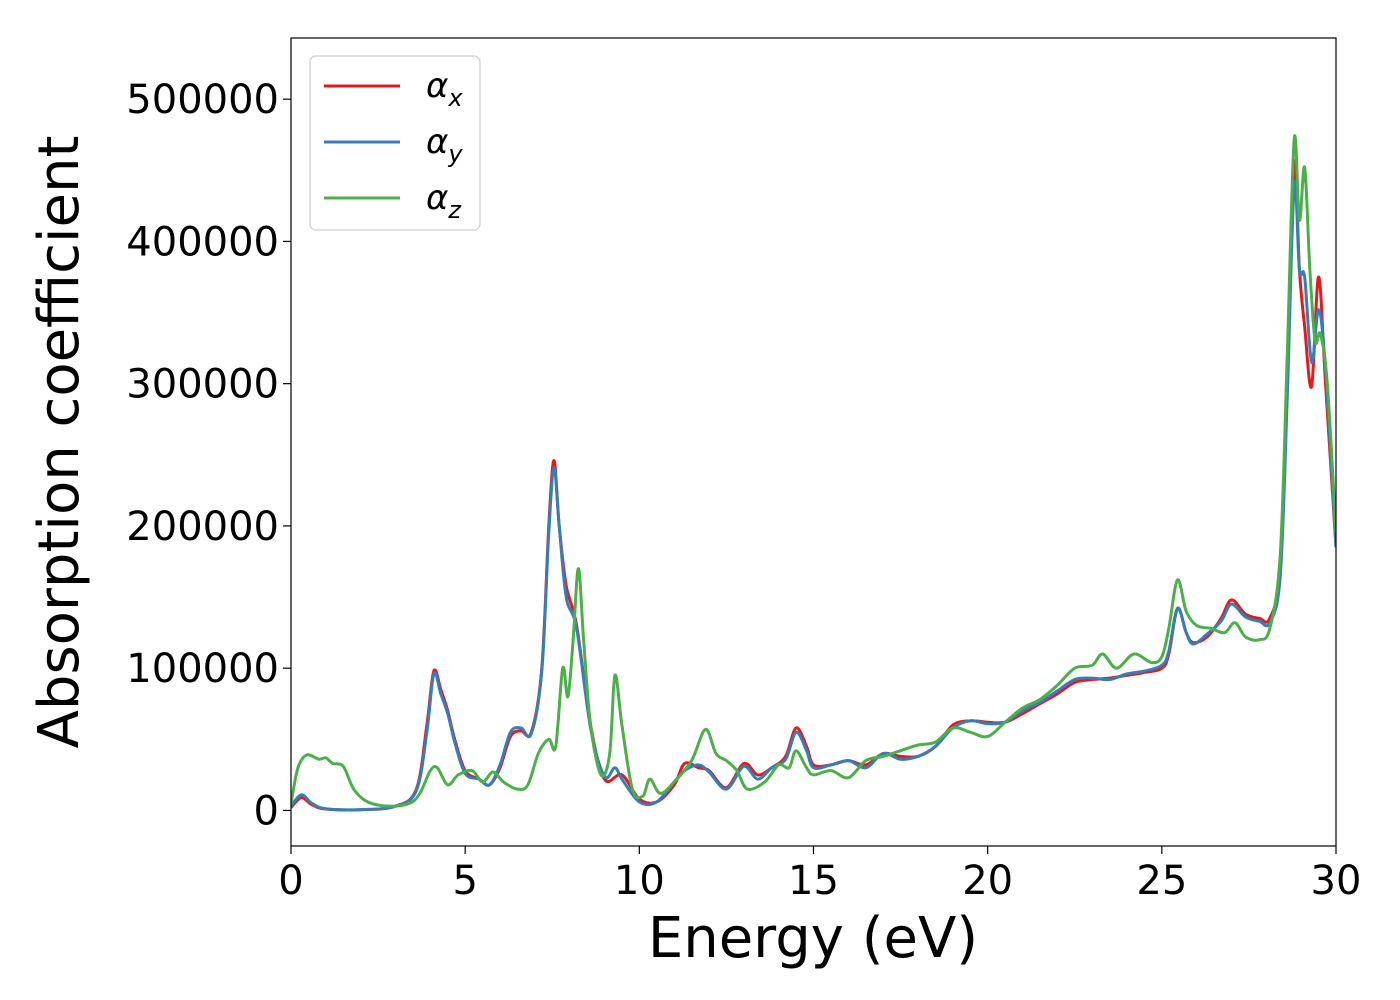  I want to click on y-tick-label: 300000, so click(202, 385).